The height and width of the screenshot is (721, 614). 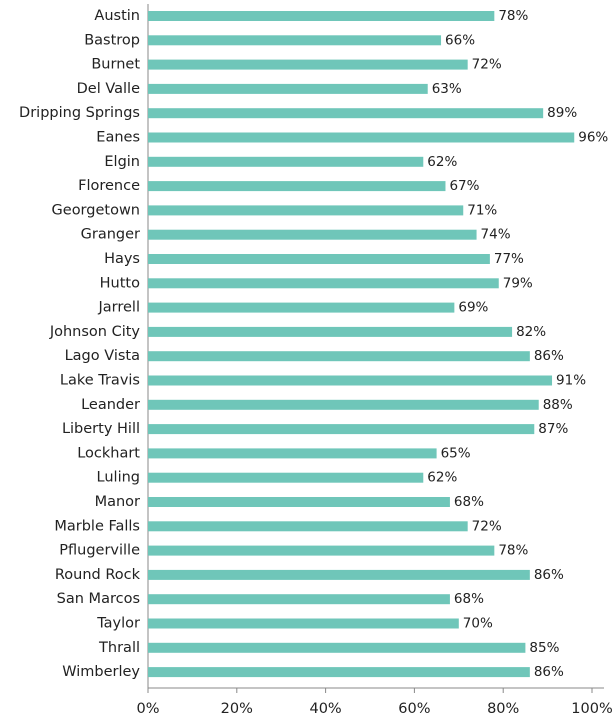 What do you see at coordinates (473, 308) in the screenshot?
I see `value-label: 69%` at bounding box center [473, 308].